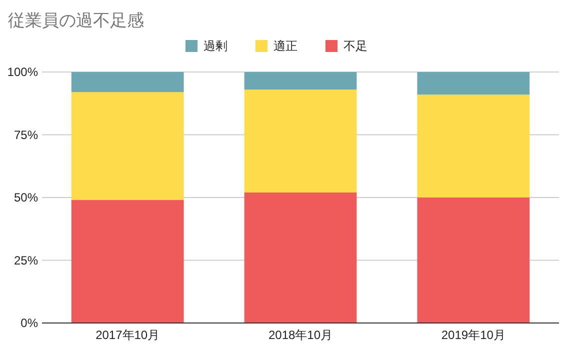  I want to click on x-tick-label: 2018年10月, so click(300, 335).